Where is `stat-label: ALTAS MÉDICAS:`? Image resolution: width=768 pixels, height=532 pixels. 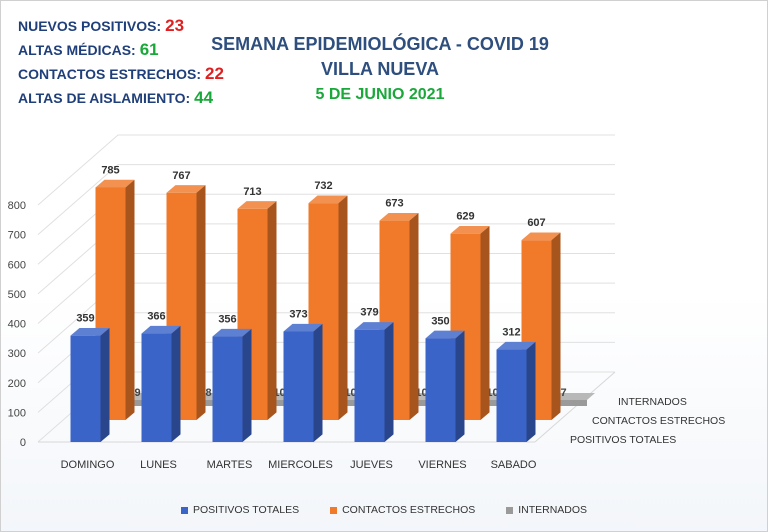
stat-label: ALTAS MÉDICAS: is located at coordinates (77, 50).